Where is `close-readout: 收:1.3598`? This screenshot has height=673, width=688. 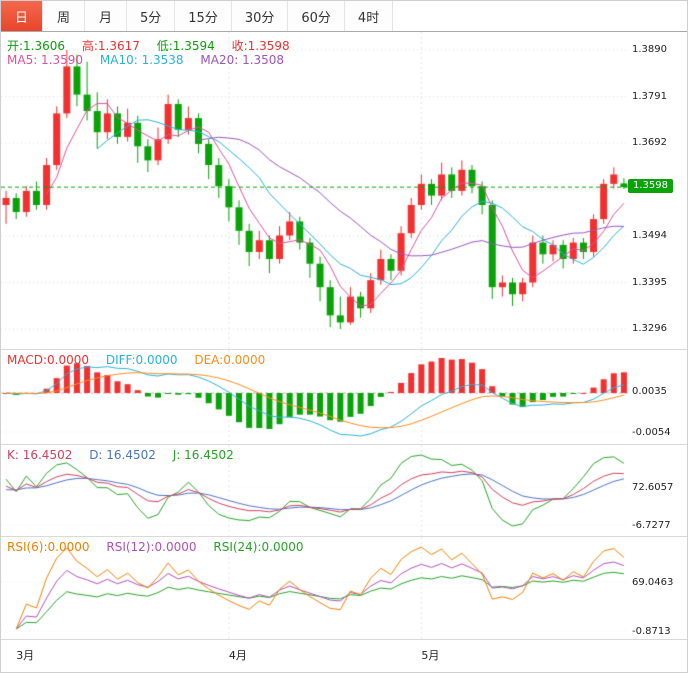
close-readout: 收:1.3598 is located at coordinates (260, 46).